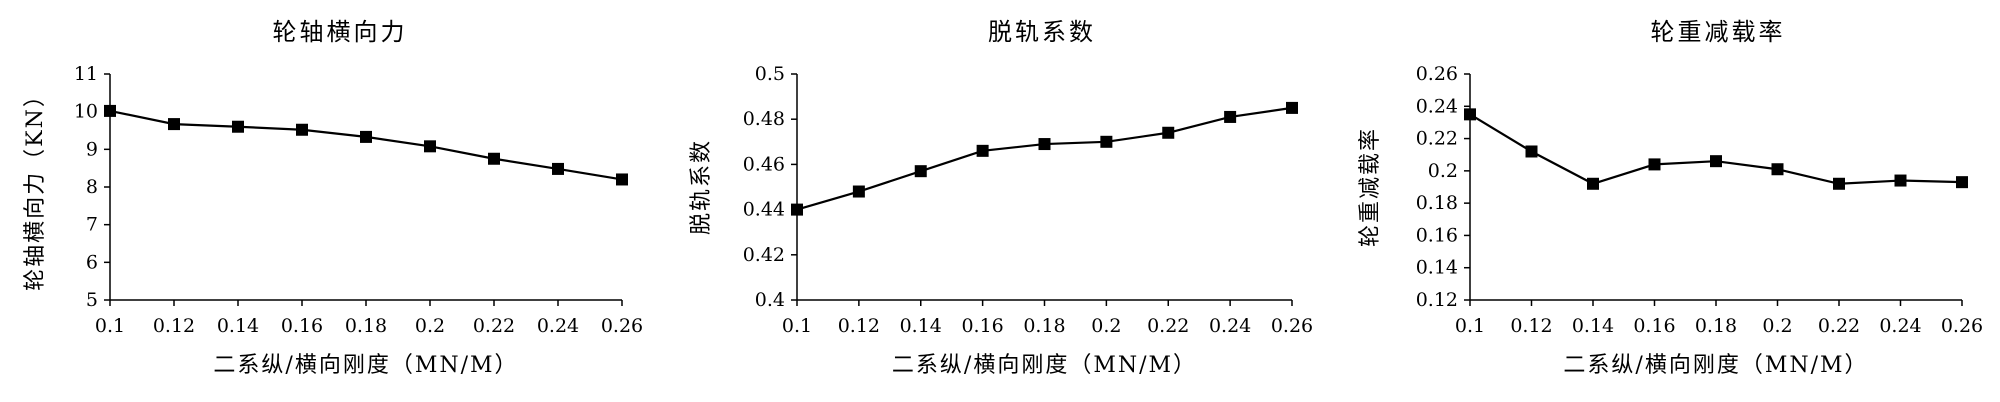  What do you see at coordinates (1437, 300) in the screenshot?
I see `y-tick-label: 0.12` at bounding box center [1437, 300].